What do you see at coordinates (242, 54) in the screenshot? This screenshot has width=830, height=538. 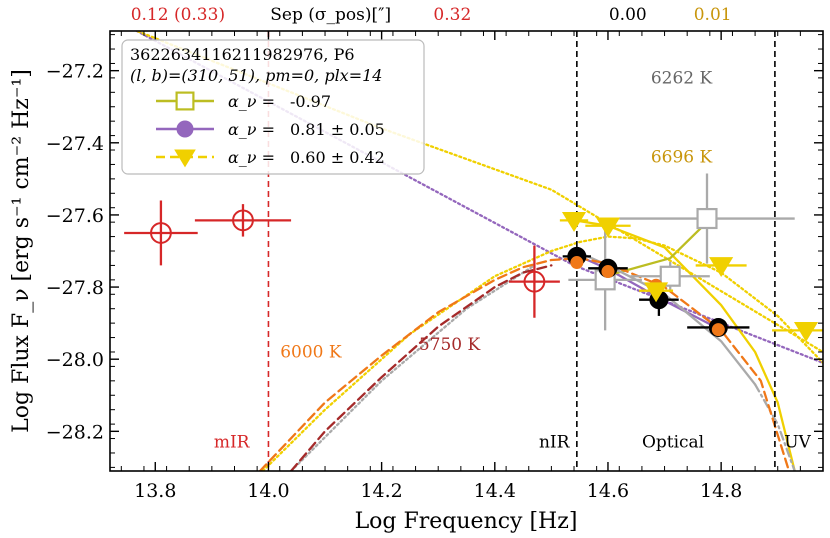 I see `legend-title: 3622634116211982976, P6` at bounding box center [242, 54].